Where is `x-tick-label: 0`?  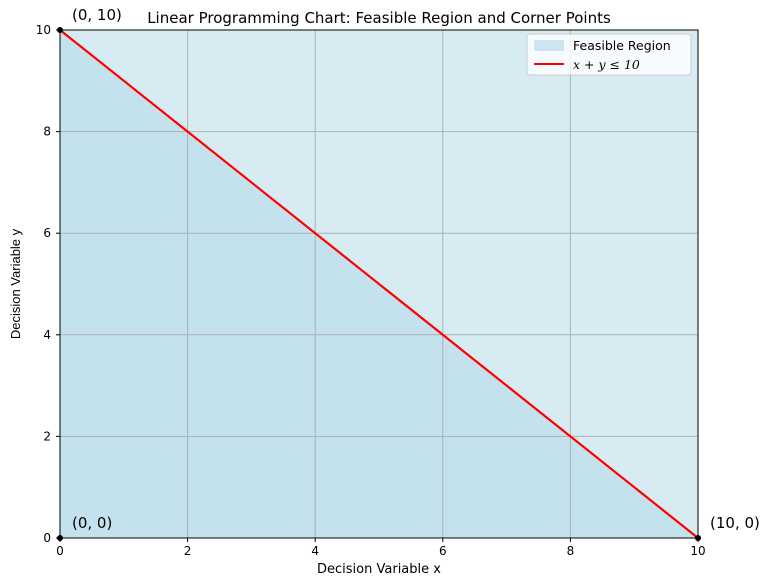
x-tick-label: 0 is located at coordinates (60, 551).